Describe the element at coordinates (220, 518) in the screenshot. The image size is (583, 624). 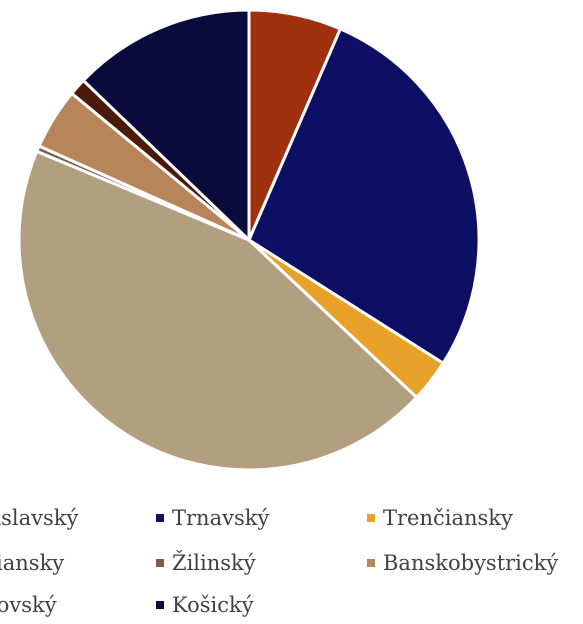
I see `legend-label-trnavsky: Trnavský` at that location.